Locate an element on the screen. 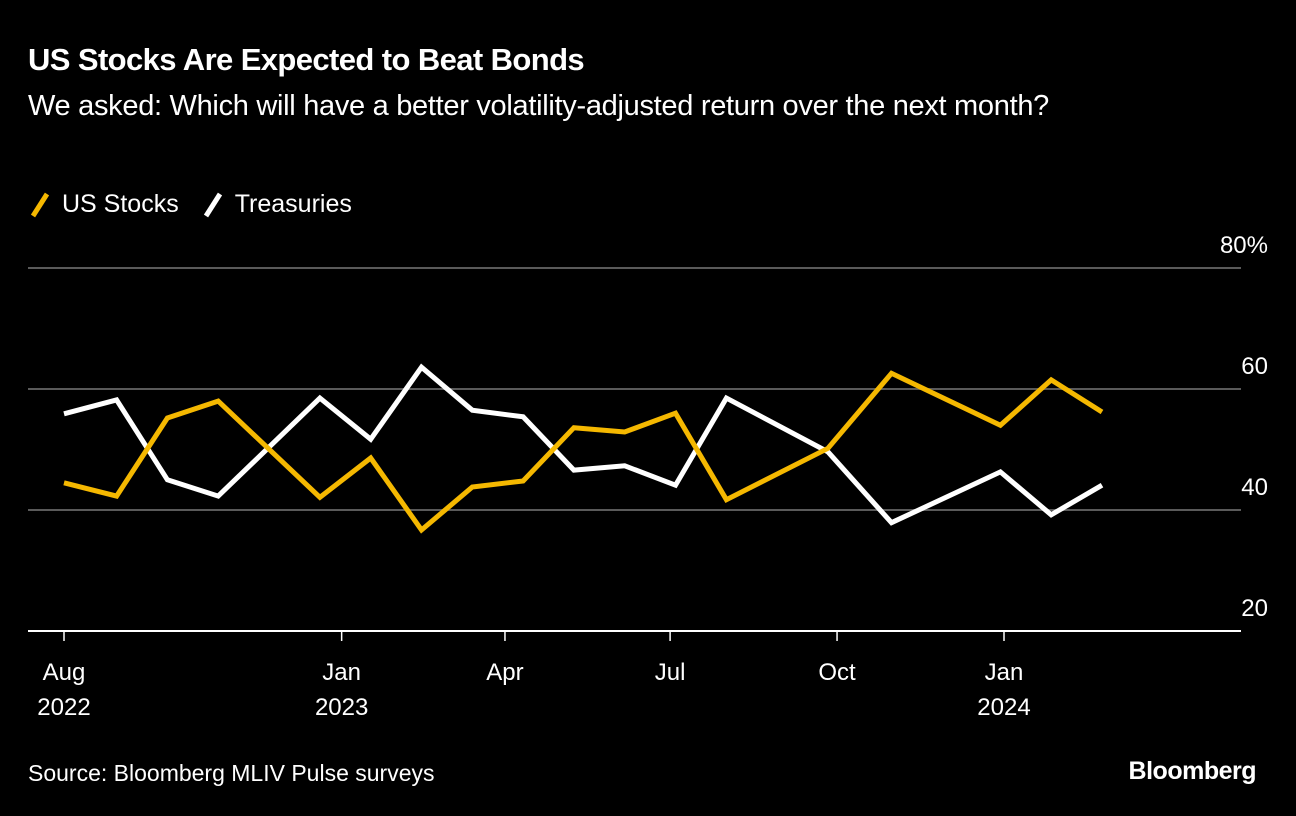 This screenshot has height=816, width=1296. legend-item-us-stocks: US Stocks is located at coordinates (103, 204).